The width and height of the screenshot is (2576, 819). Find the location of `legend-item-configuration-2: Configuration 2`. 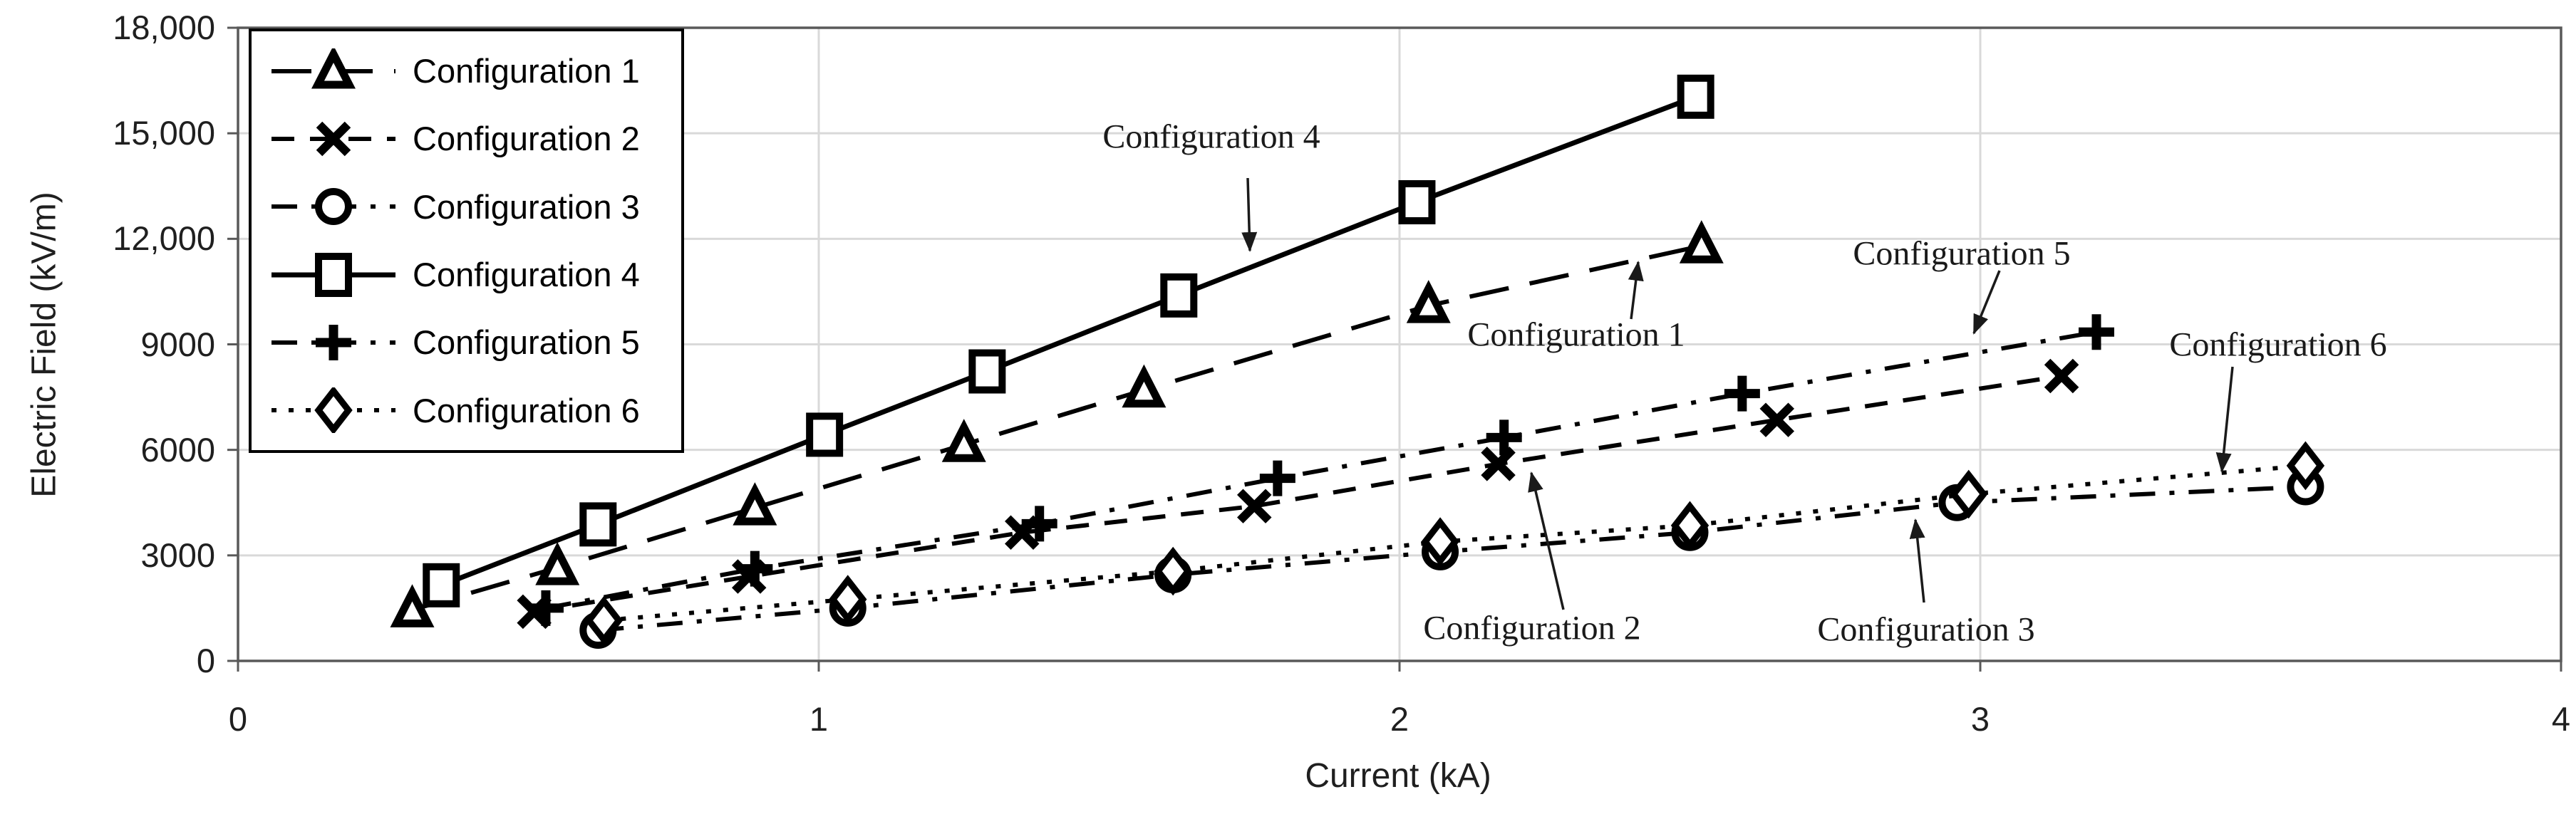

legend-item-configuration-2: Configuration 2 is located at coordinates (474, 139).